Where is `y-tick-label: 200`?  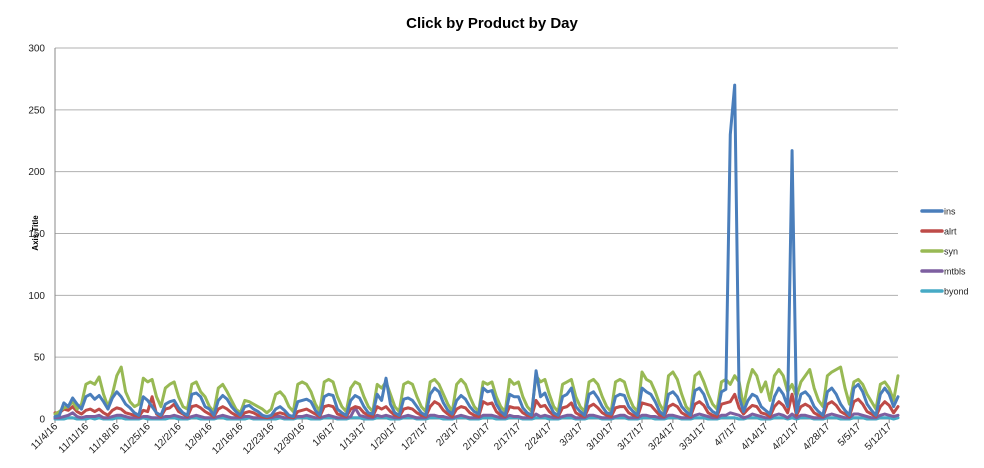 y-tick-label: 200 is located at coordinates (36, 172).